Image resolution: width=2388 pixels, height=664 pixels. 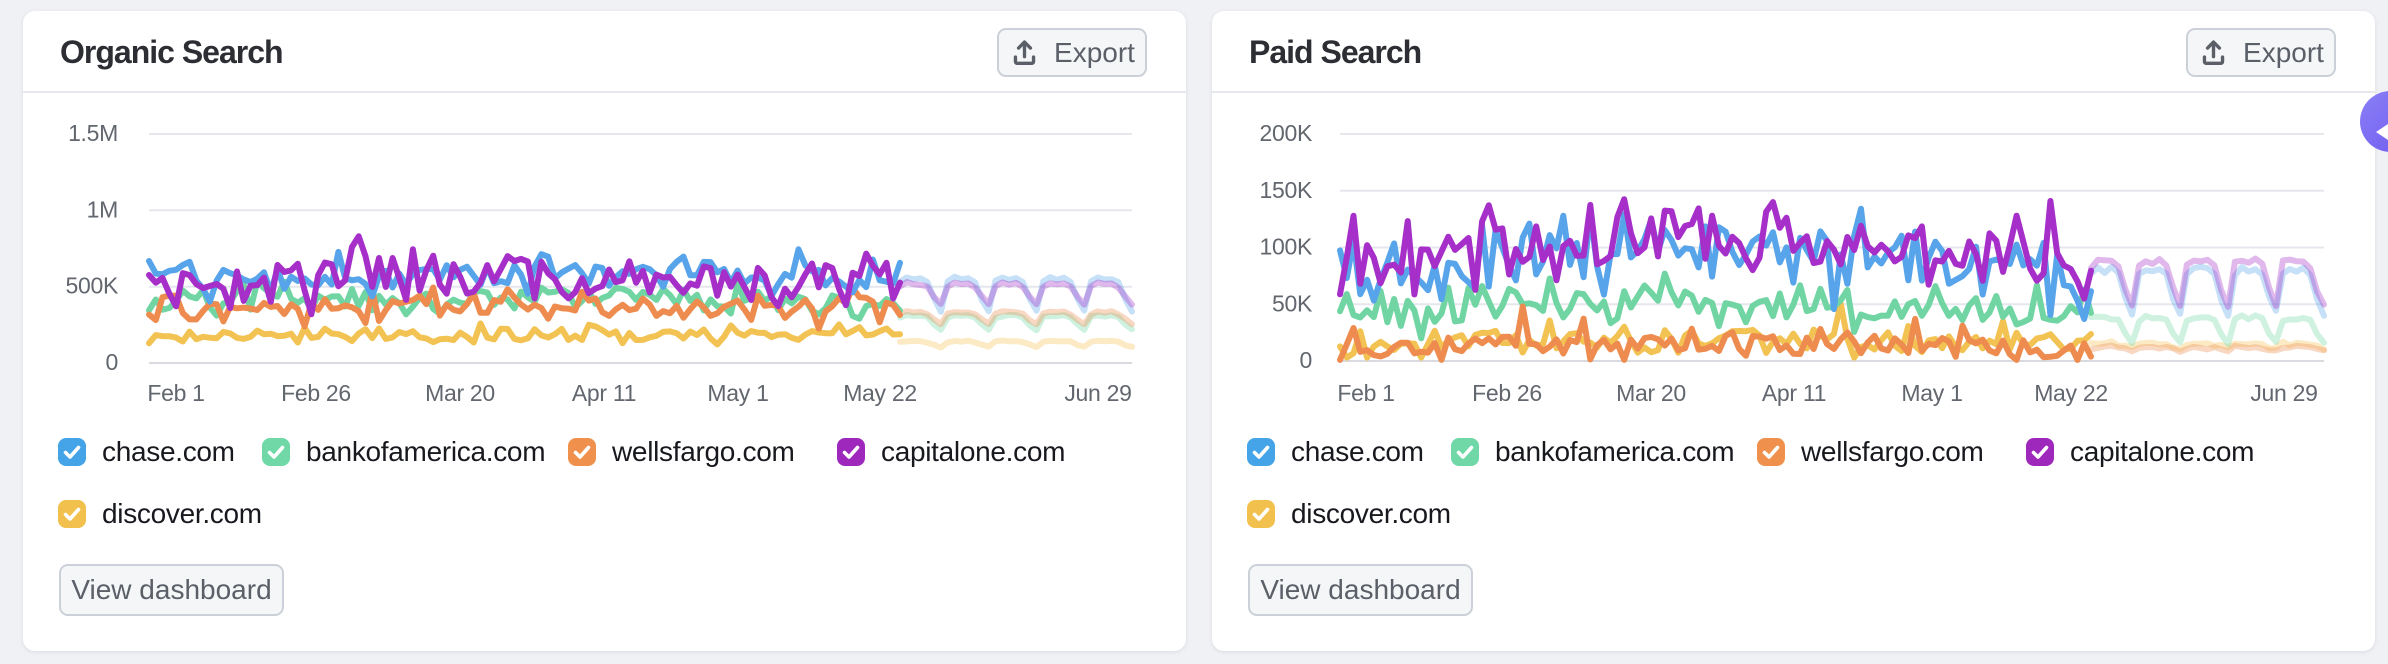 I want to click on svg-text: 50K, so click(x=1292, y=303).